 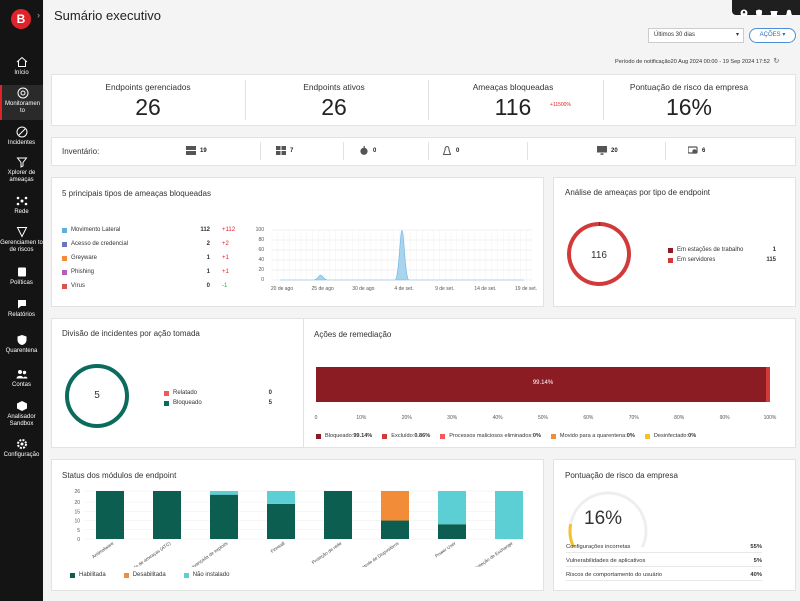 I want to click on x-tick-label: 25 de ago, so click(x=322, y=289).